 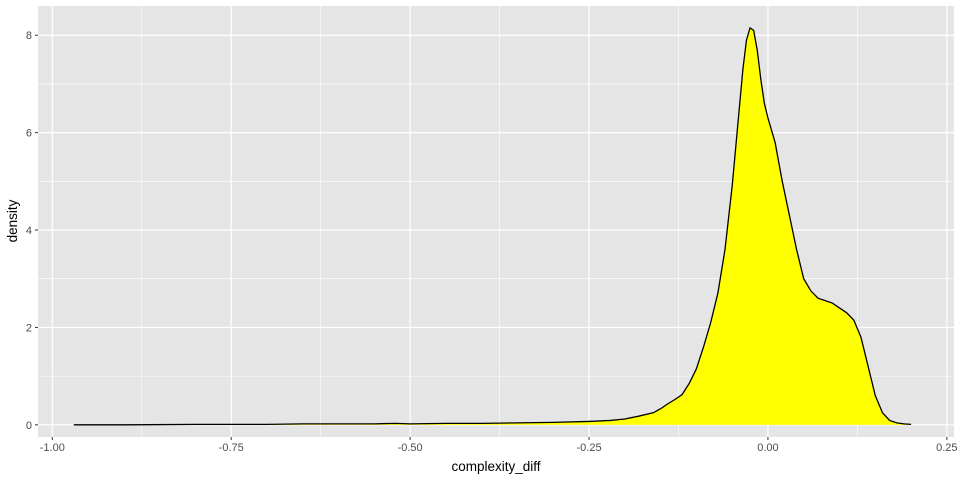 What do you see at coordinates (499, 445) in the screenshot?
I see `x-axis: -1.00 -0.75 -0.50 -0.25 0.00 0.25` at bounding box center [499, 445].